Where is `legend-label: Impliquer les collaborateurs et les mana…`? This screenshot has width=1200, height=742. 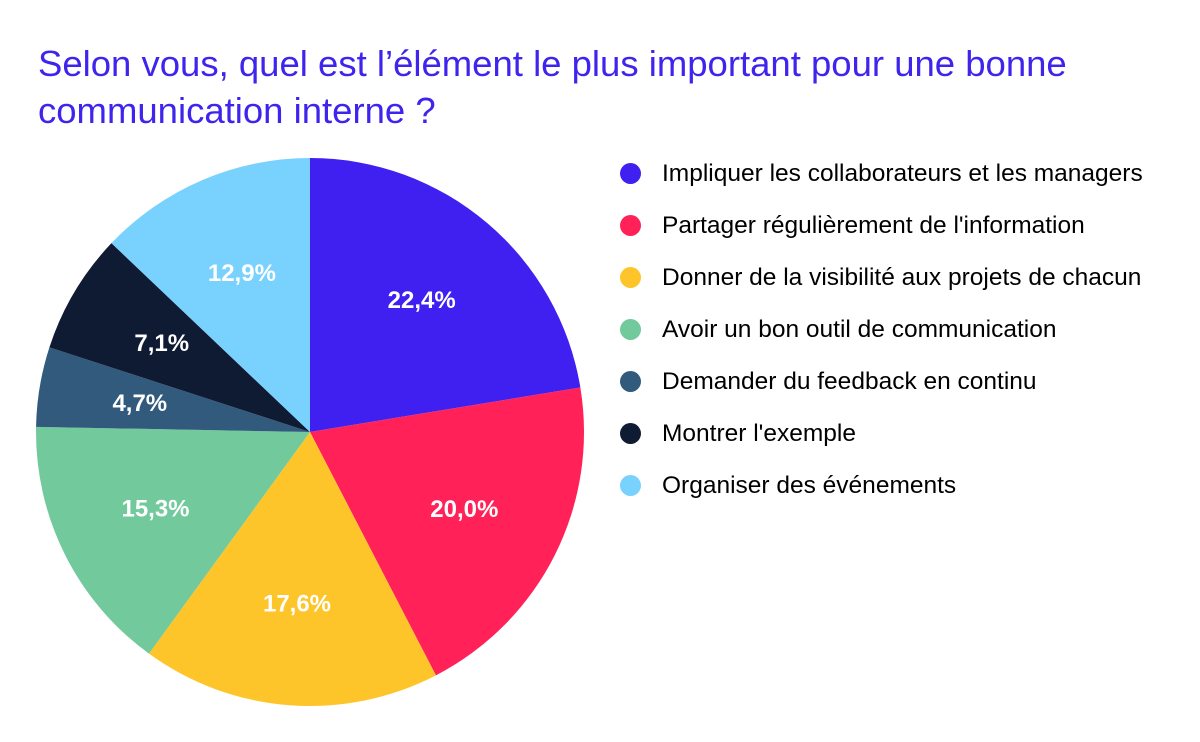
legend-label: Impliquer les collaborateurs et les mana… is located at coordinates (902, 173).